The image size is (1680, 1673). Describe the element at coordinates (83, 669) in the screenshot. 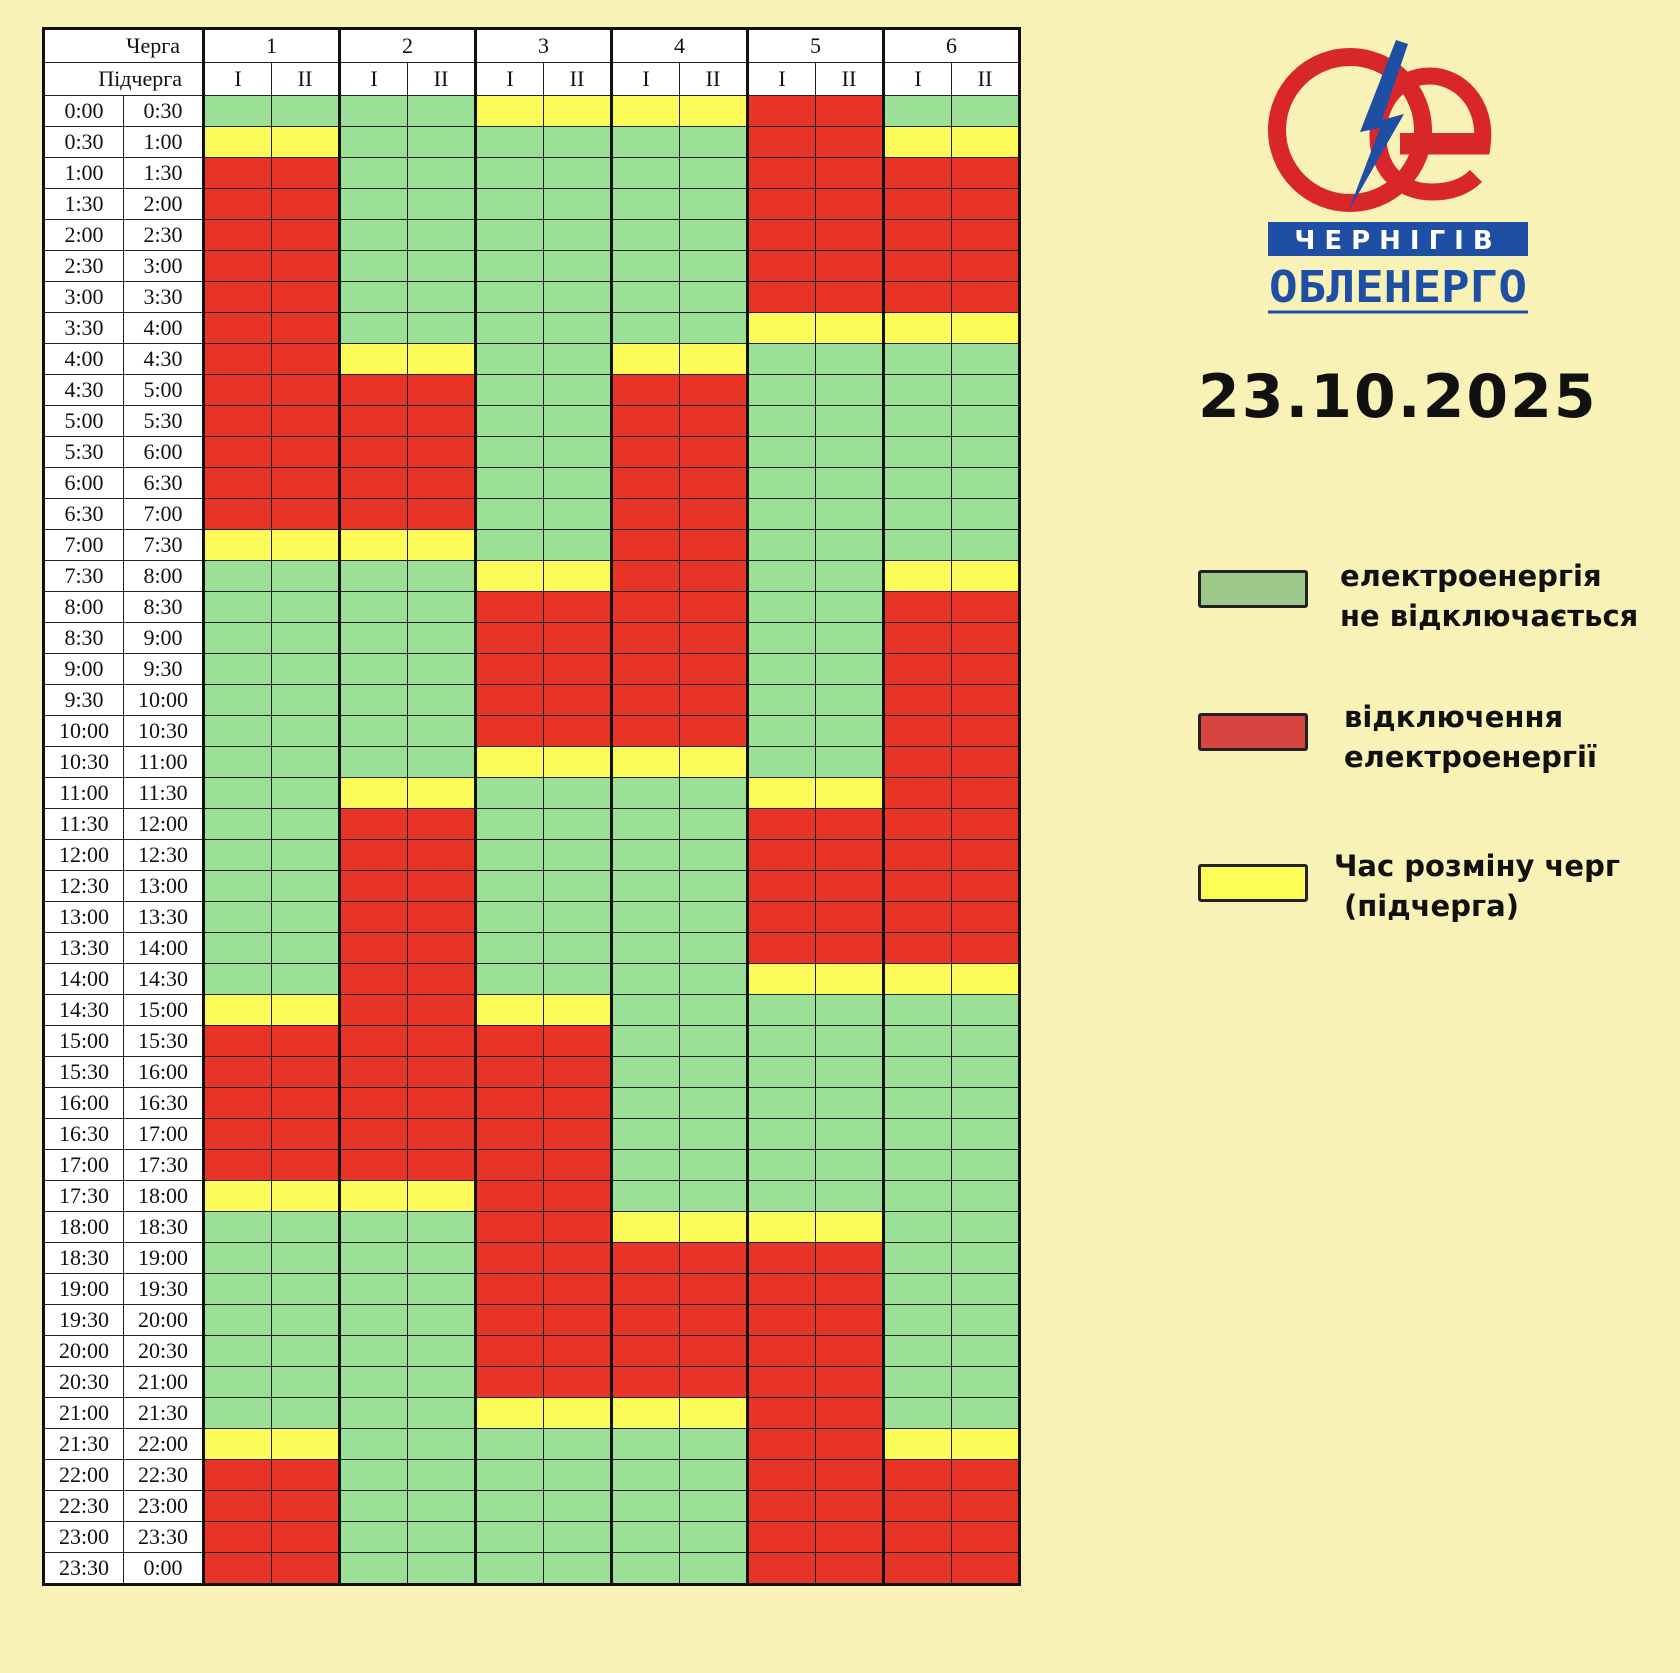

I see `time-from: 9:00` at that location.